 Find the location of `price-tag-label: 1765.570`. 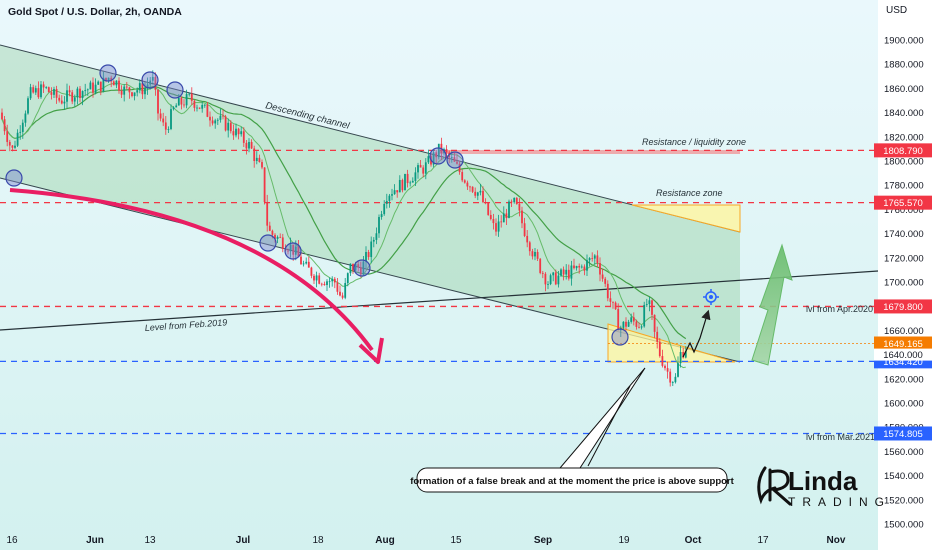

price-tag-label: 1765.570 is located at coordinates (903, 203).